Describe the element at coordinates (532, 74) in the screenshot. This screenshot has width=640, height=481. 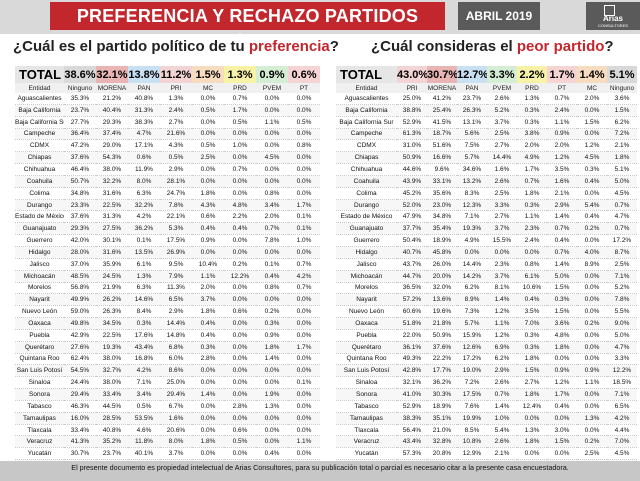
I see `total-value: 2.2%` at that location.